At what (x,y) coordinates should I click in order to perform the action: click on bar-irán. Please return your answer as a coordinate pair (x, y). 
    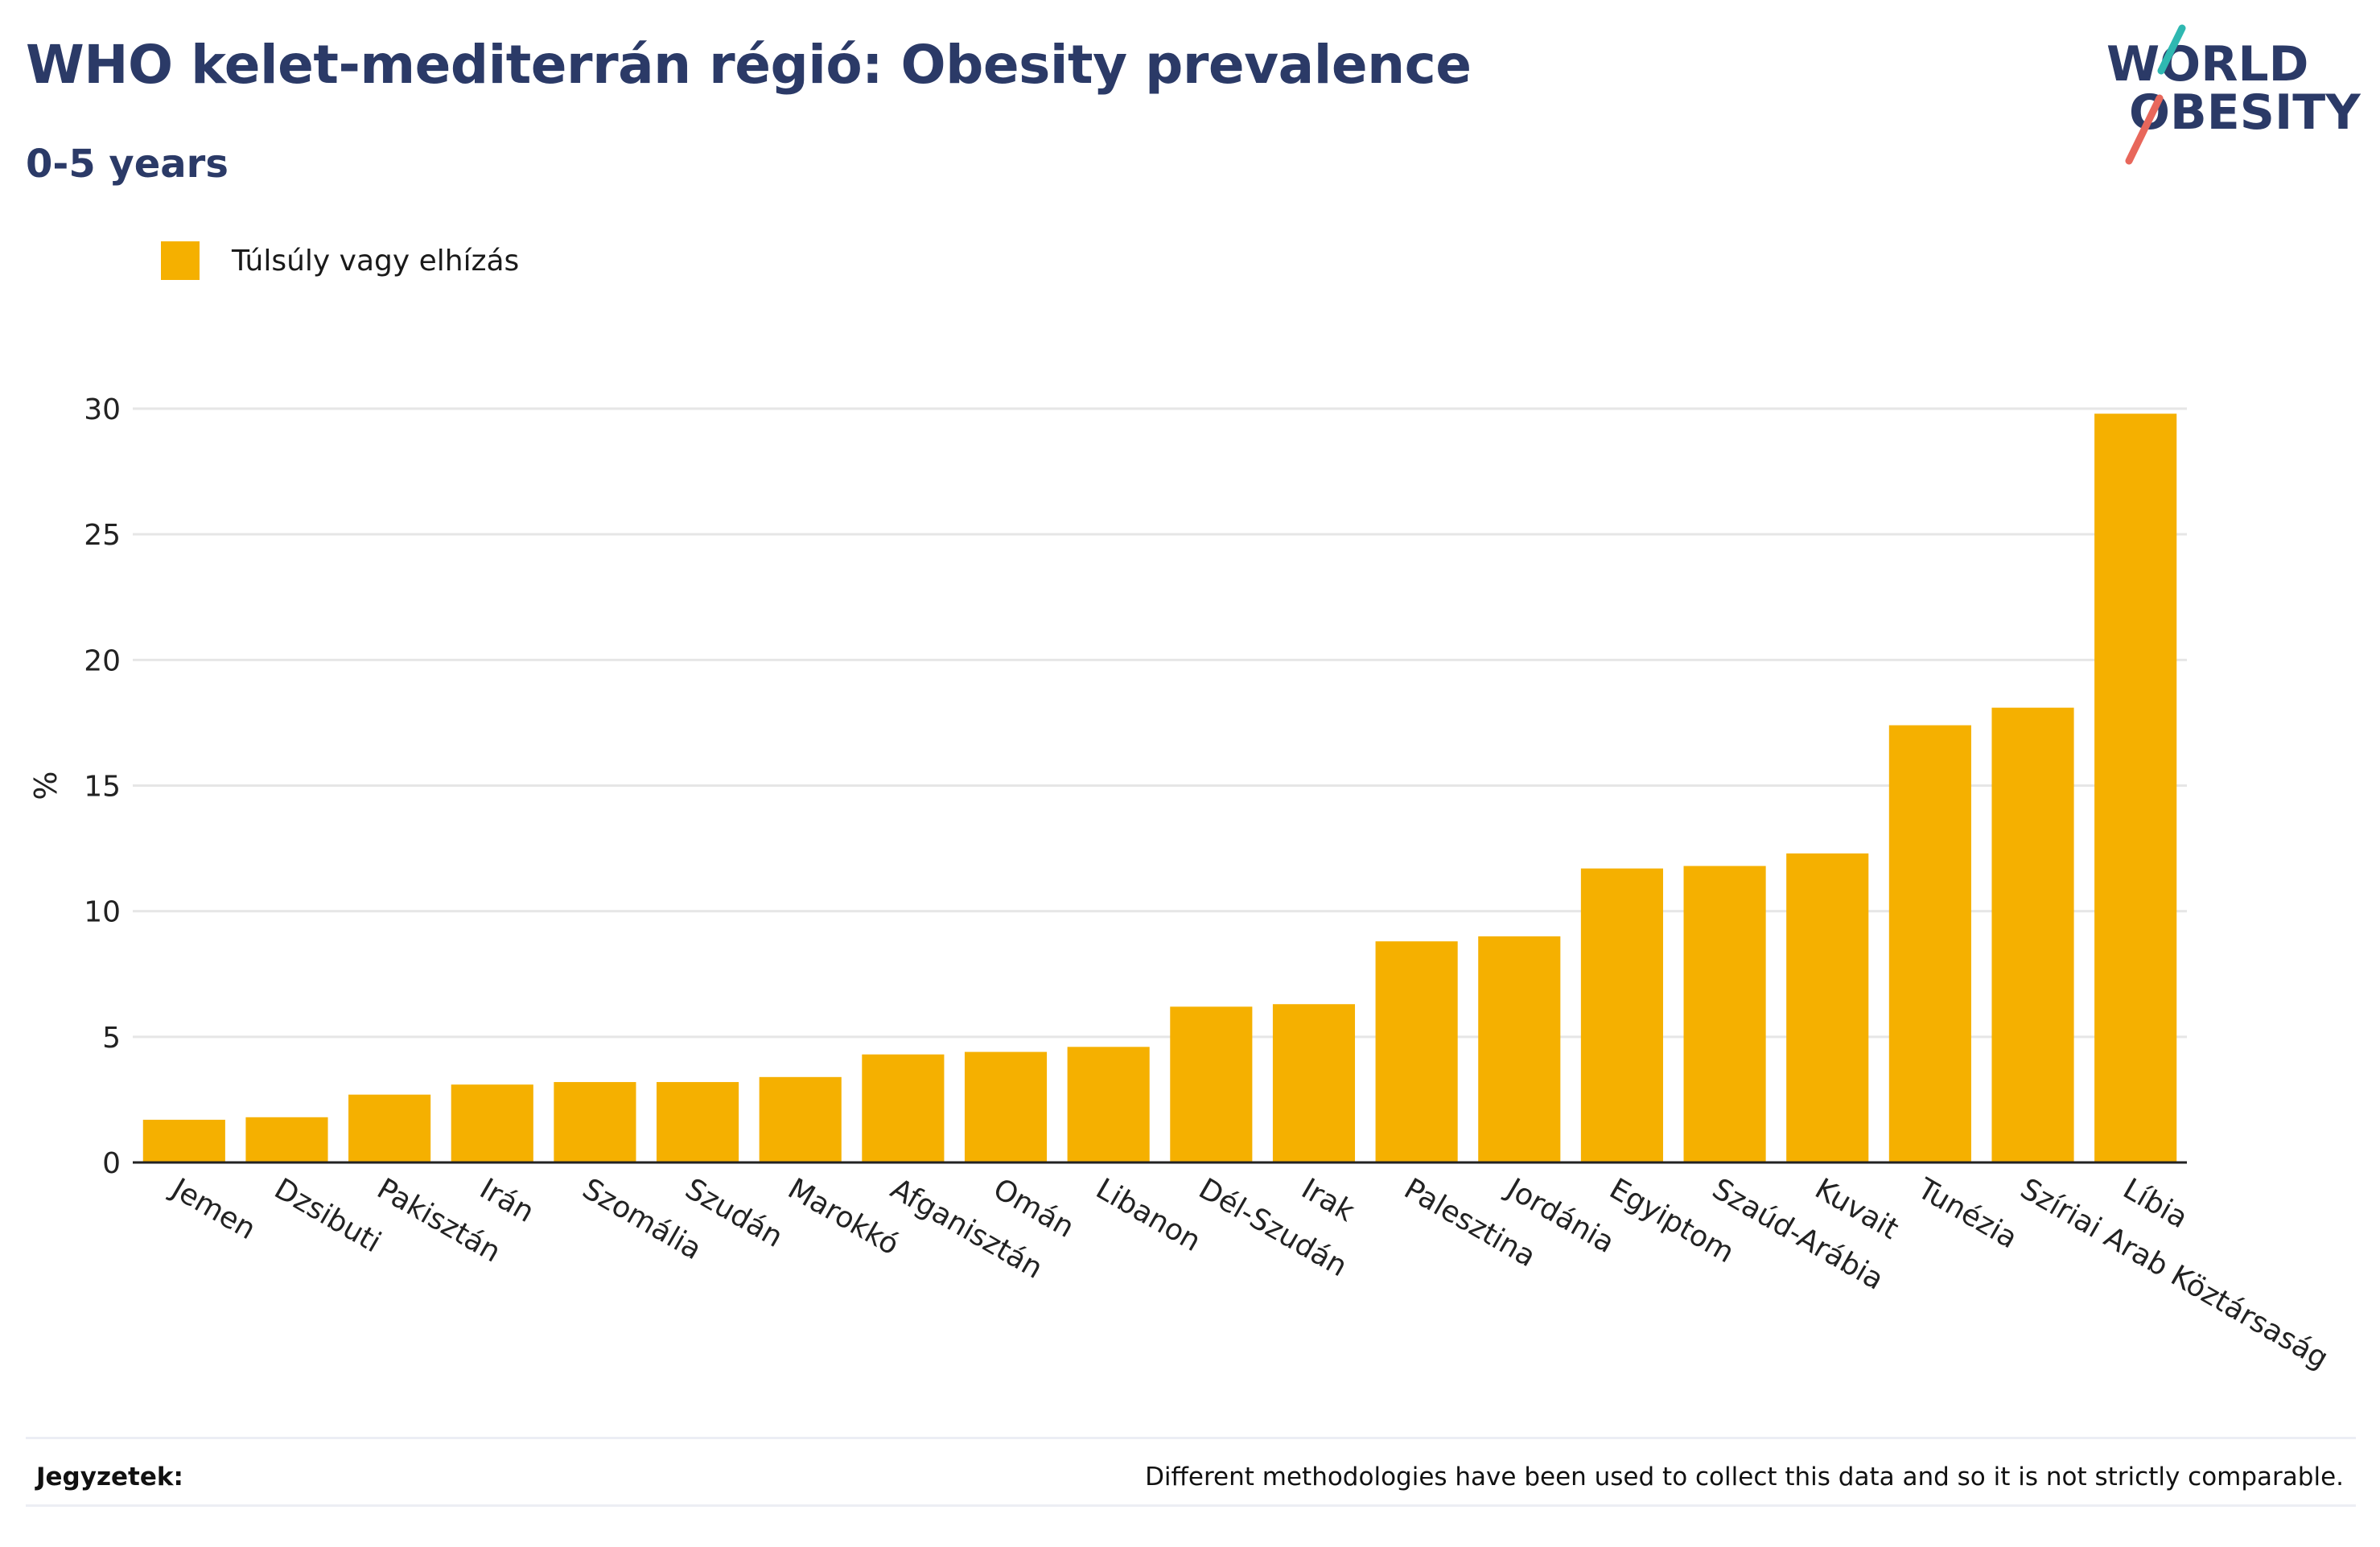
    Looking at the image, I should click on (492, 1123).